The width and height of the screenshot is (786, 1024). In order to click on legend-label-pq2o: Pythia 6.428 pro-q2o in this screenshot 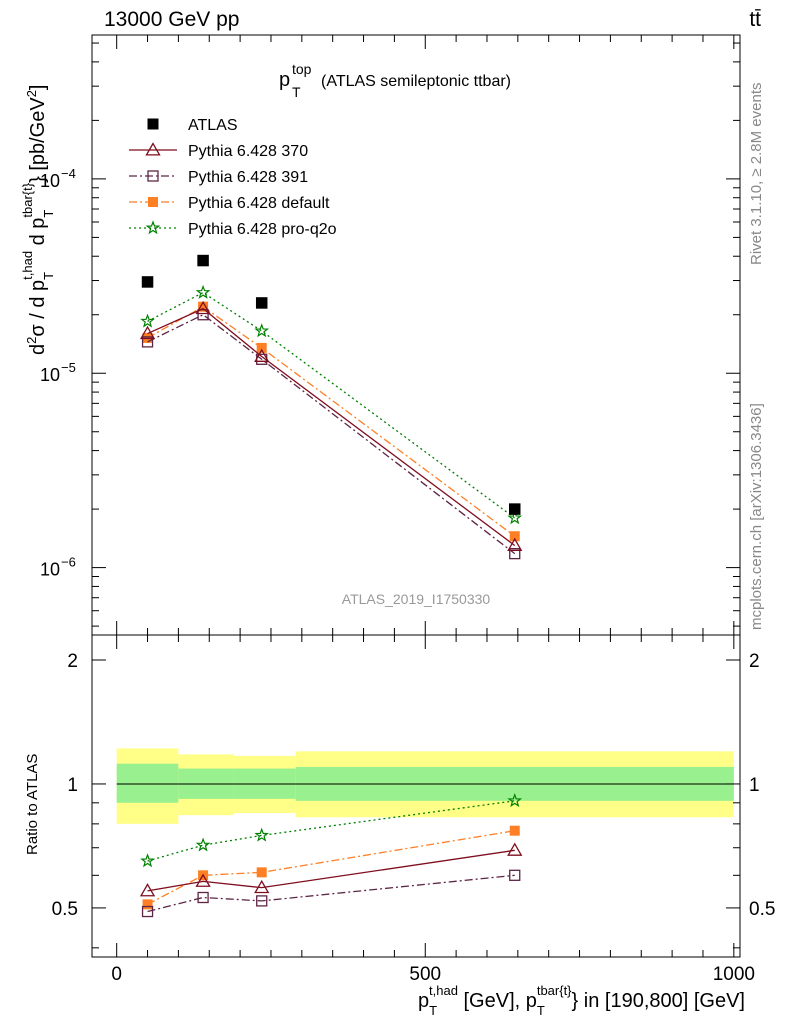, I will do `click(262, 229)`.